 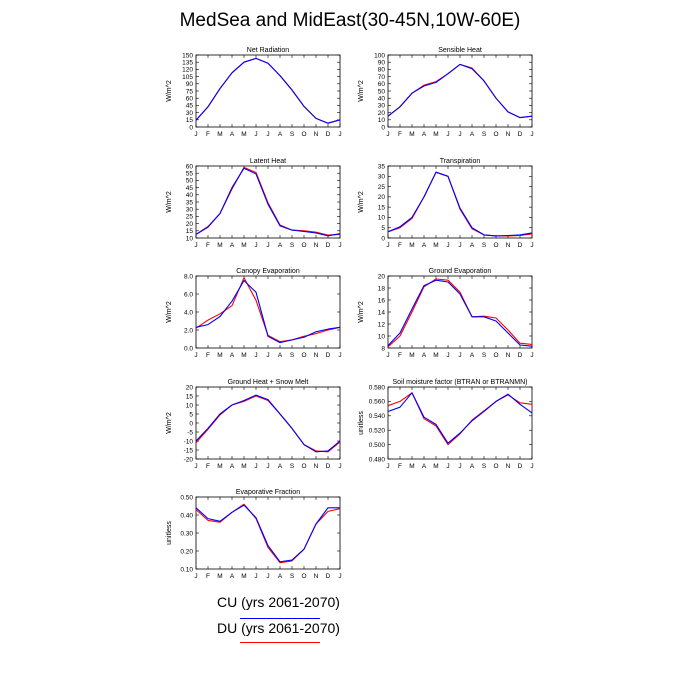 What do you see at coordinates (187, 63) in the screenshot?
I see `y-tick-label: 135` at bounding box center [187, 63].